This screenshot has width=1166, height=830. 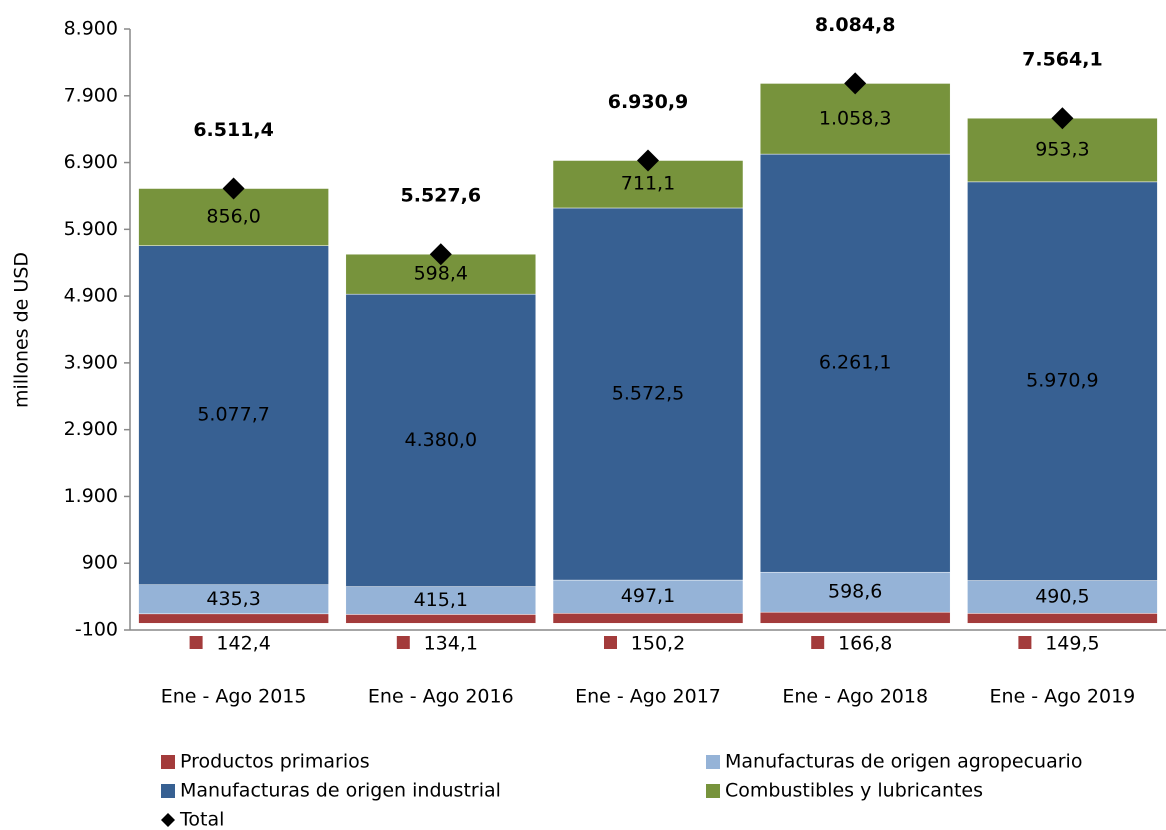 I want to click on y-tick-label: 5.900, so click(x=91, y=229).